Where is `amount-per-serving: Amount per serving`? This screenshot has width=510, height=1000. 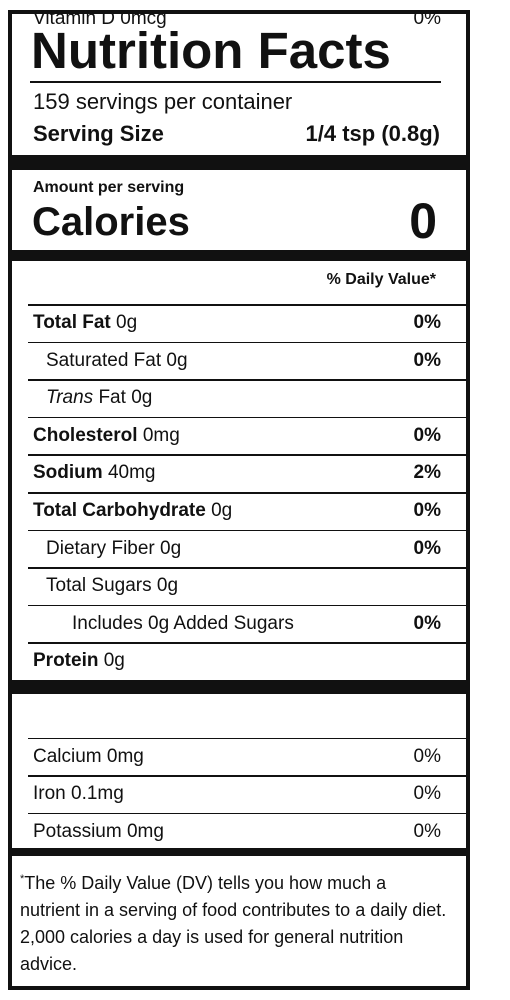
amount-per-serving: Amount per serving is located at coordinates (109, 187).